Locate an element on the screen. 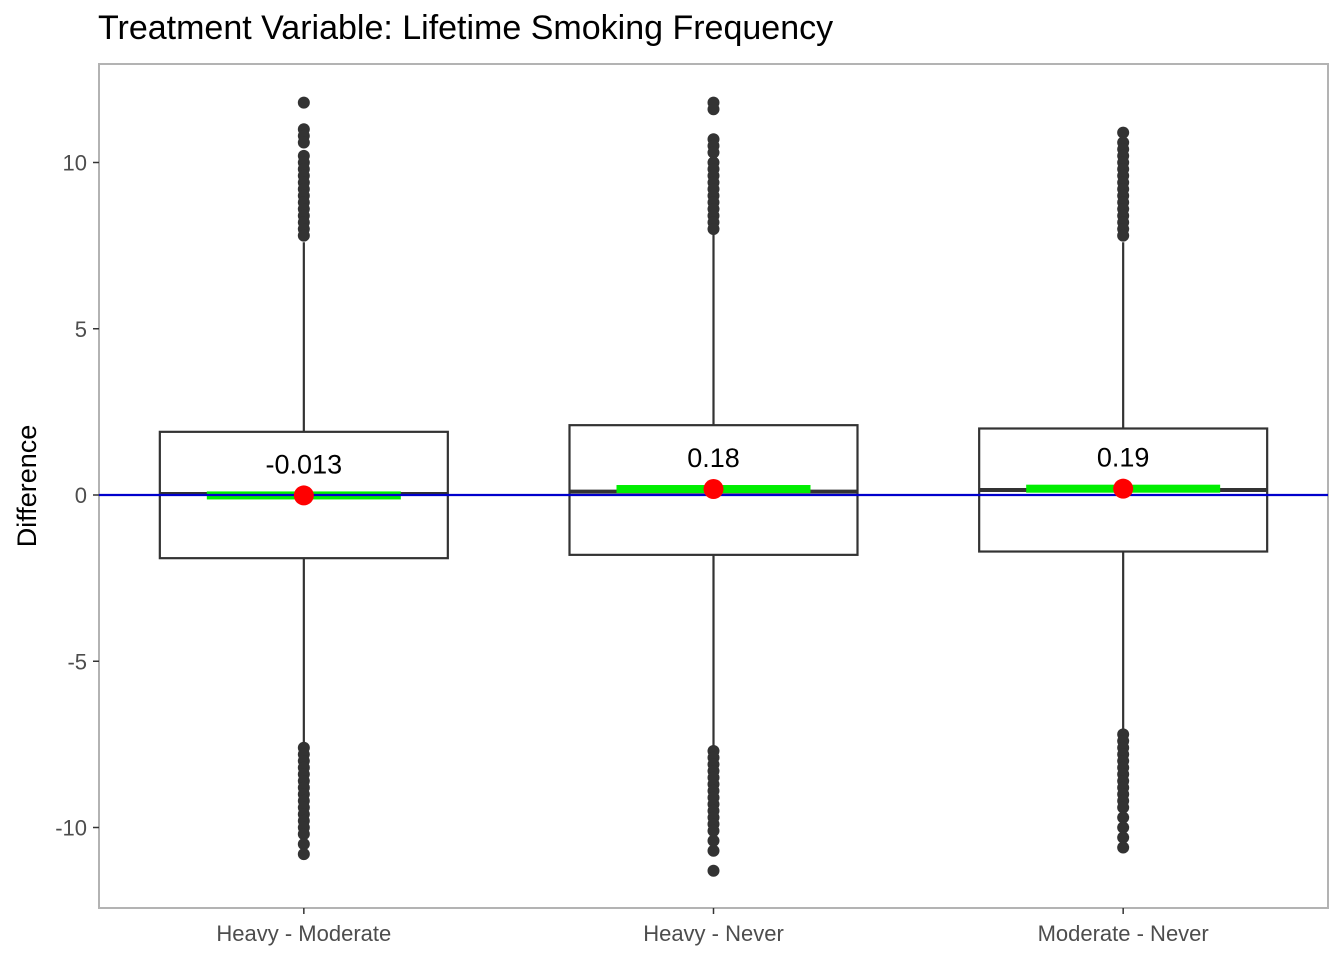  mean-value-label: 0.18 is located at coordinates (713, 458).